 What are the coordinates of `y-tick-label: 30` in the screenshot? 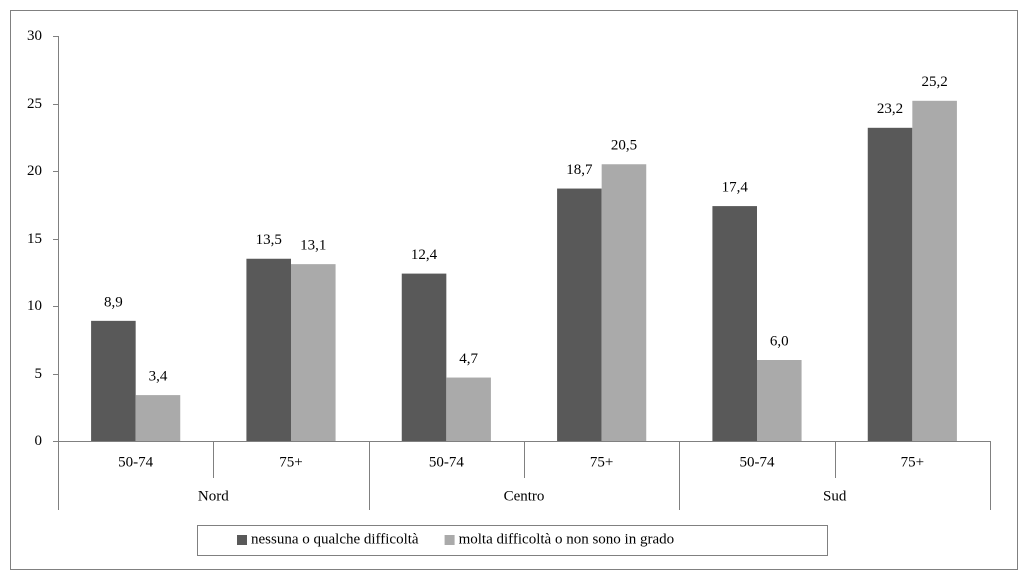 It's located at (34, 36).